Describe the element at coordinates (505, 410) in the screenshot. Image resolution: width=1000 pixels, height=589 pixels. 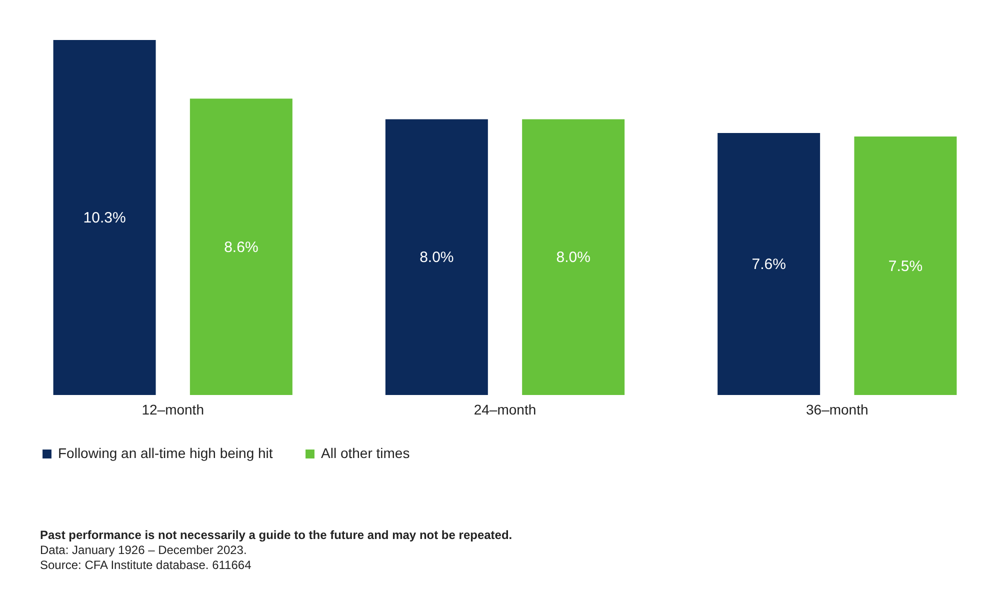
I see `x-tick-label: 24–month` at that location.